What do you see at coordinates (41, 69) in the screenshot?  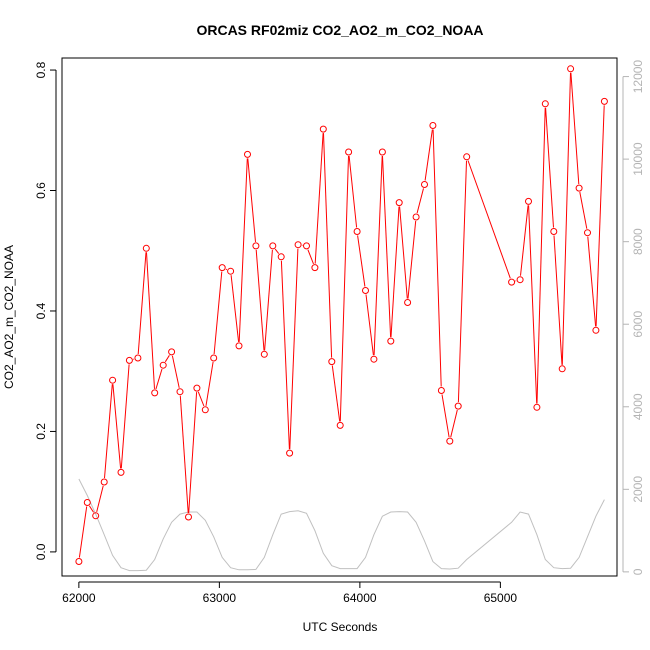 I see `y-tick-label: 0.8` at bounding box center [41, 69].